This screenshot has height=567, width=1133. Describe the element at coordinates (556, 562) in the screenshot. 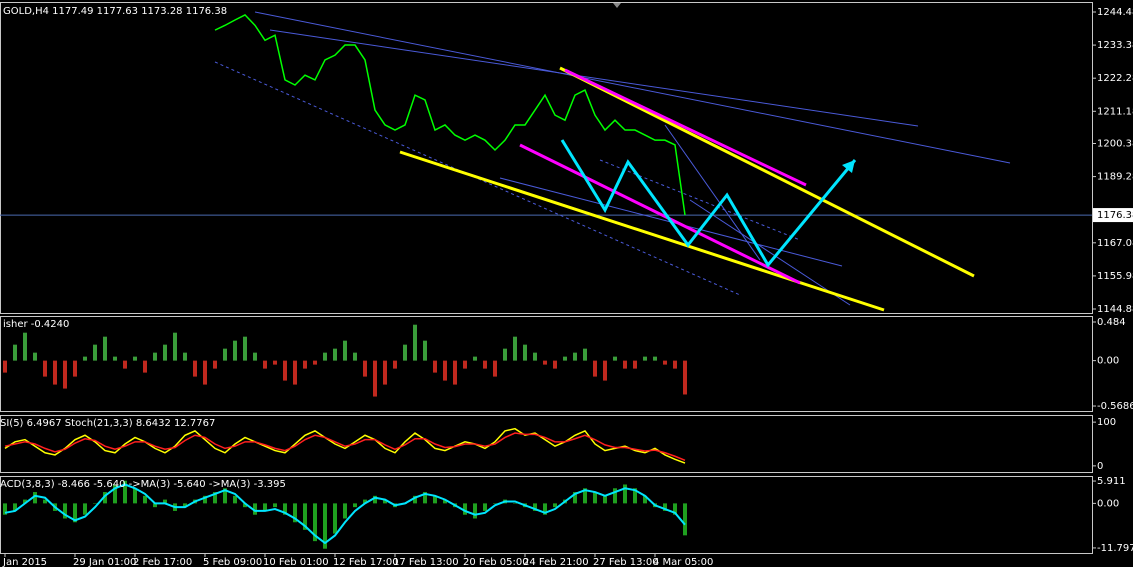

I see `x-tick-label: 24 Feb 21:00` at that location.